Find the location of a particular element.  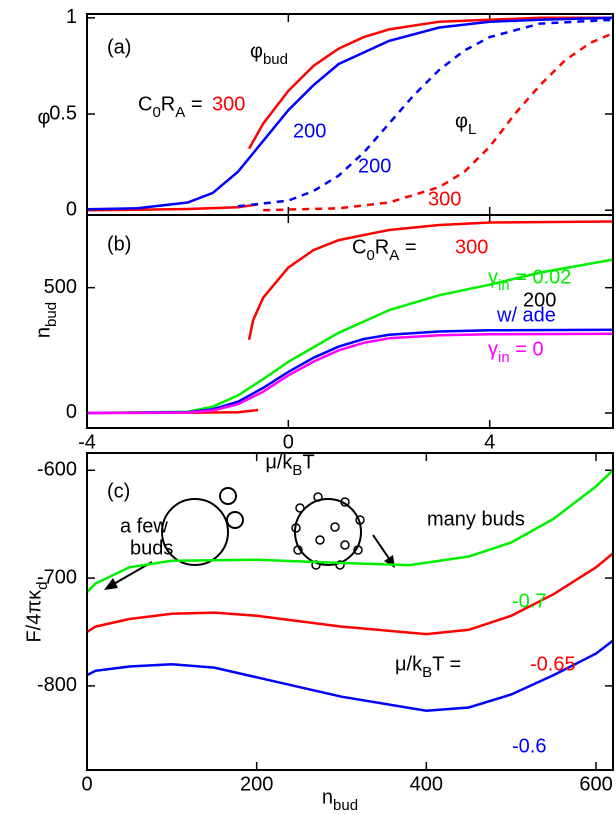

annotation: γin = 0 is located at coordinates (516, 352).